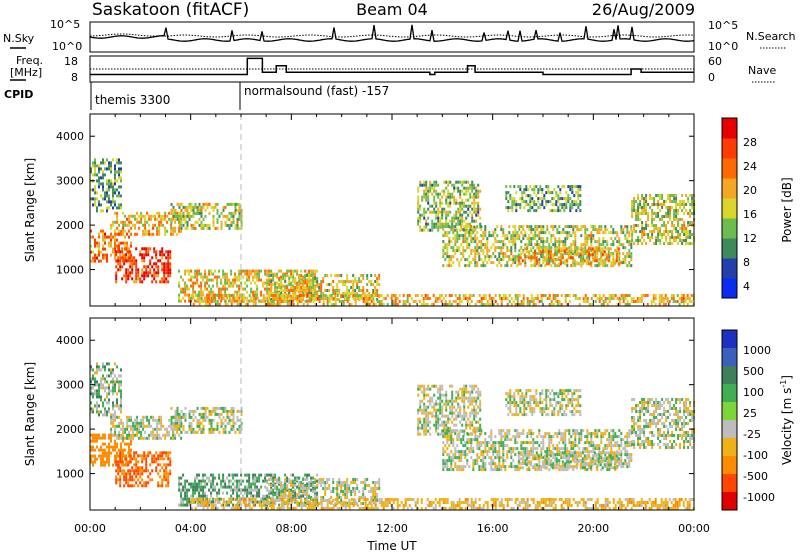 This screenshot has width=800, height=554. What do you see at coordinates (29, 60) in the screenshot?
I see `freq-label-line1: Freq.` at bounding box center [29, 60].